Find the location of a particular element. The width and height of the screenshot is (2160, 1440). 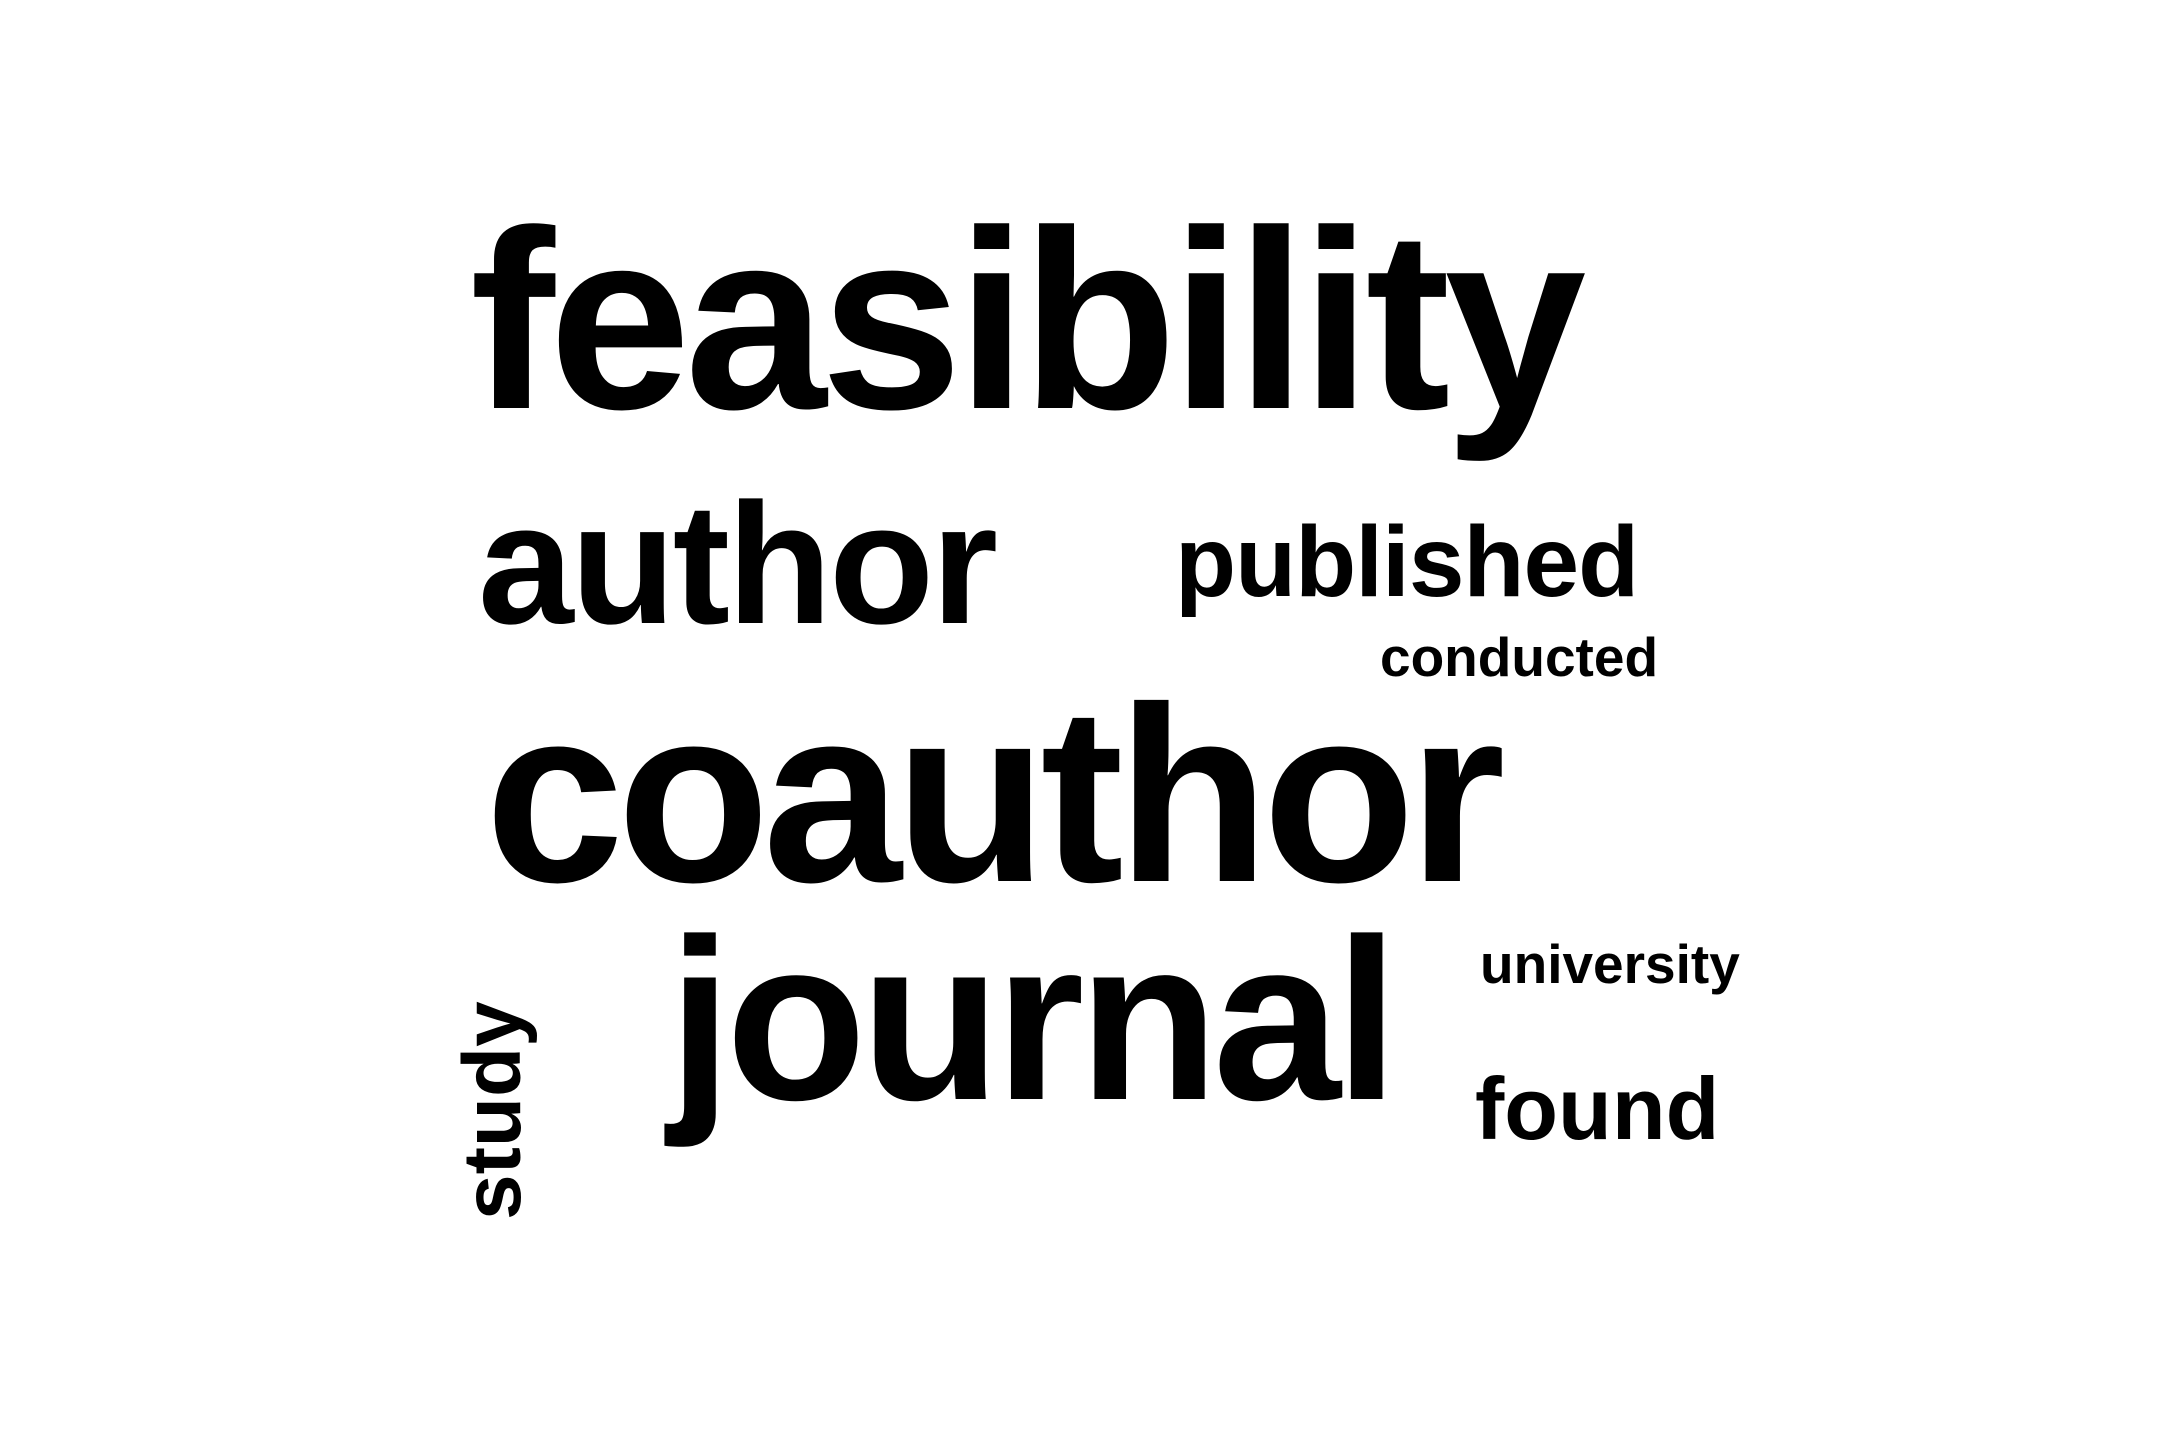

word-coauthor: coauthor is located at coordinates (995, 794).